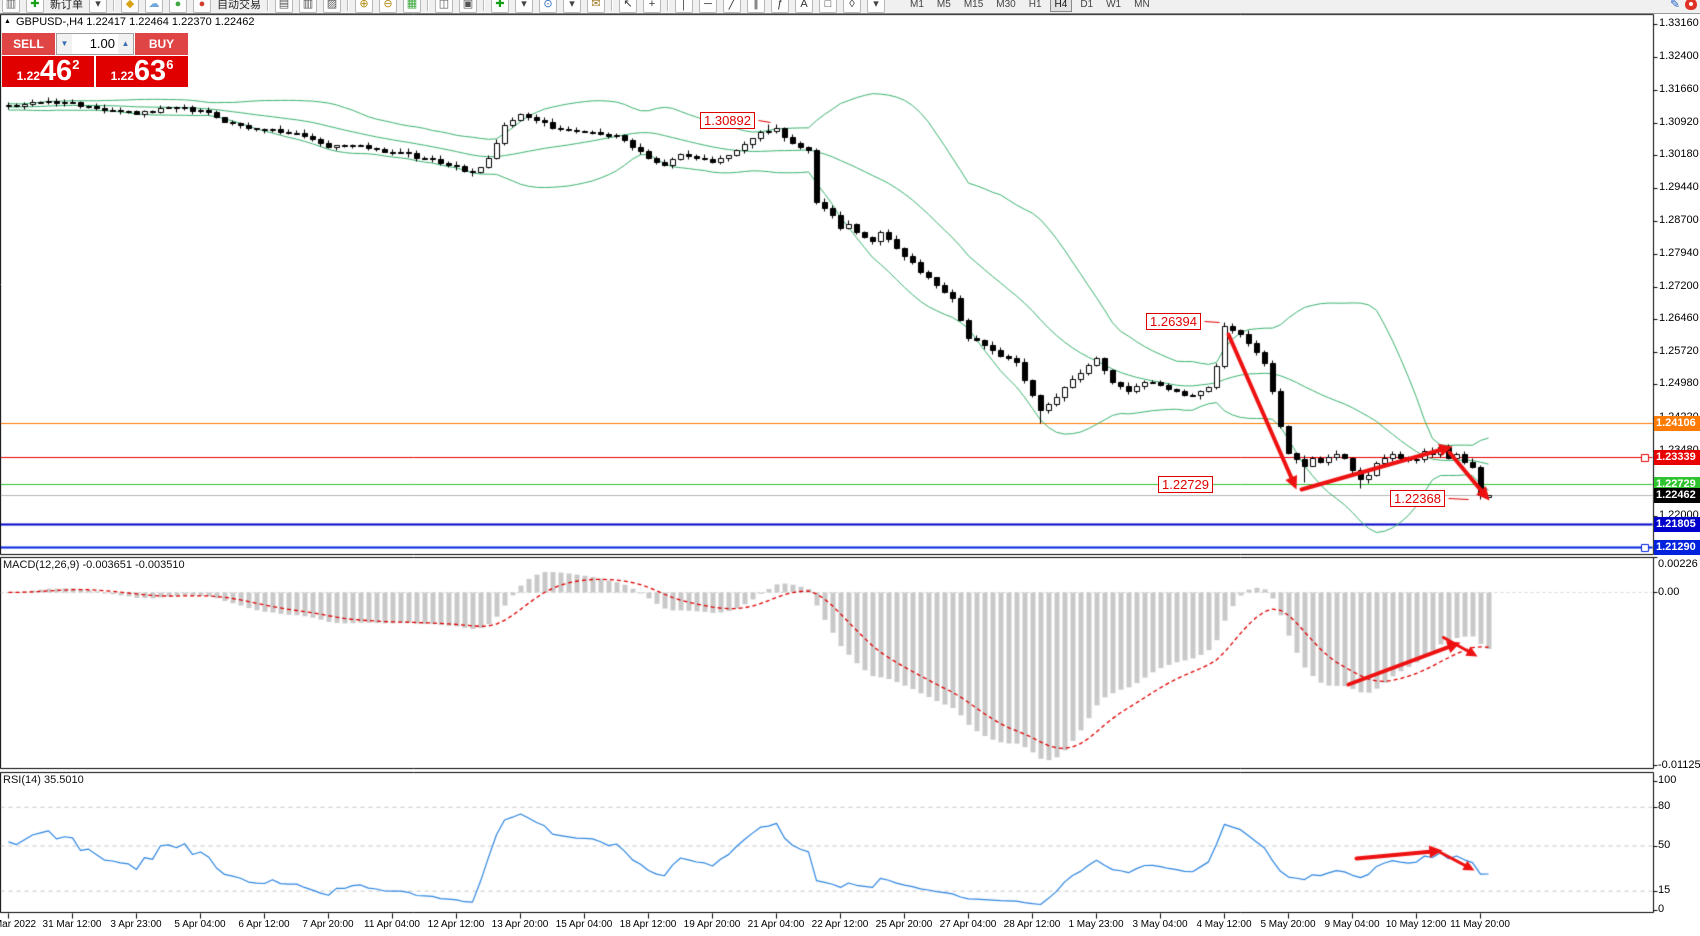 This screenshot has height=936, width=1700. I want to click on buy-price-display: 1.22 63 6, so click(142, 71).